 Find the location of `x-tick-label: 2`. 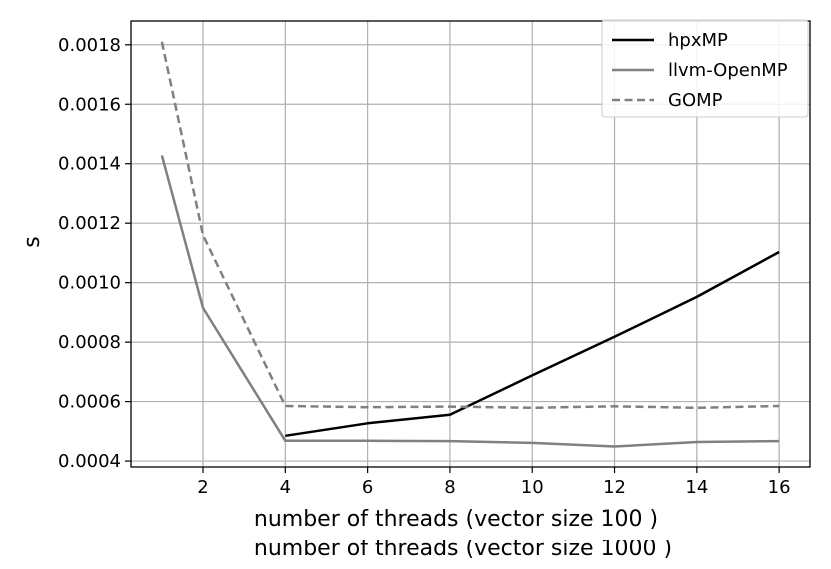

x-tick-label: 2 is located at coordinates (202, 487).